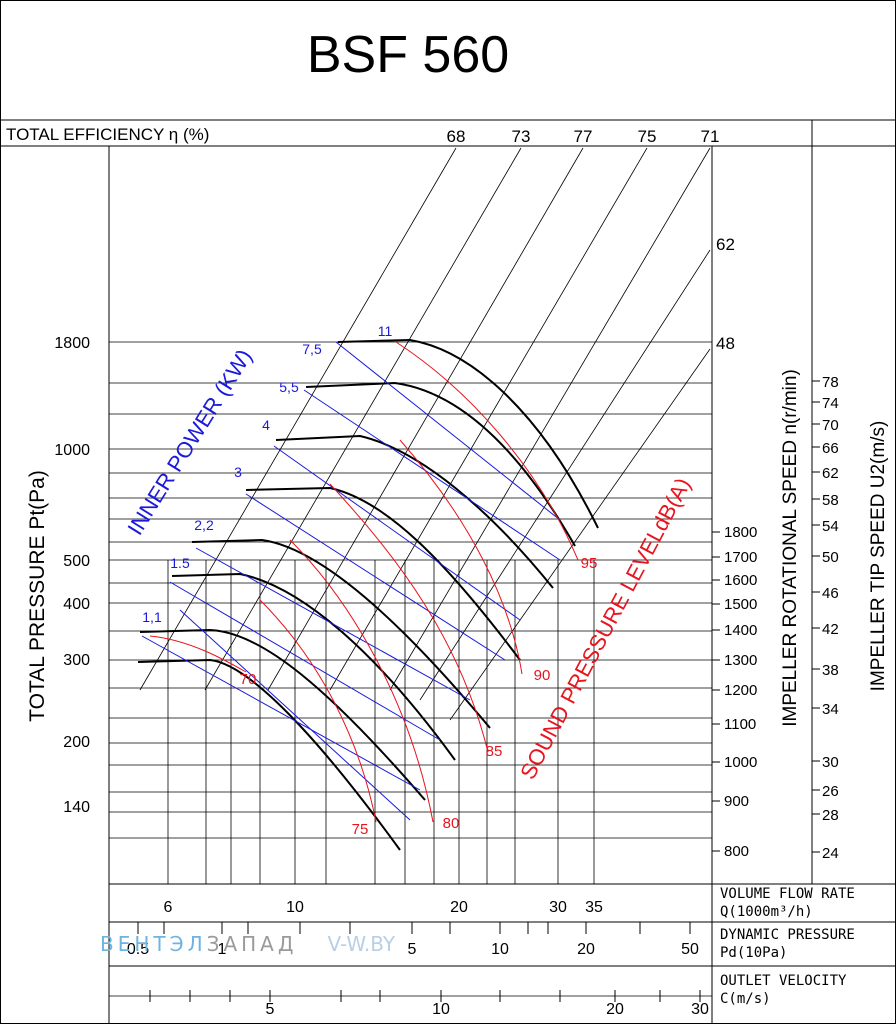  I want to click on tip-speed-tick: 54, so click(830, 526).